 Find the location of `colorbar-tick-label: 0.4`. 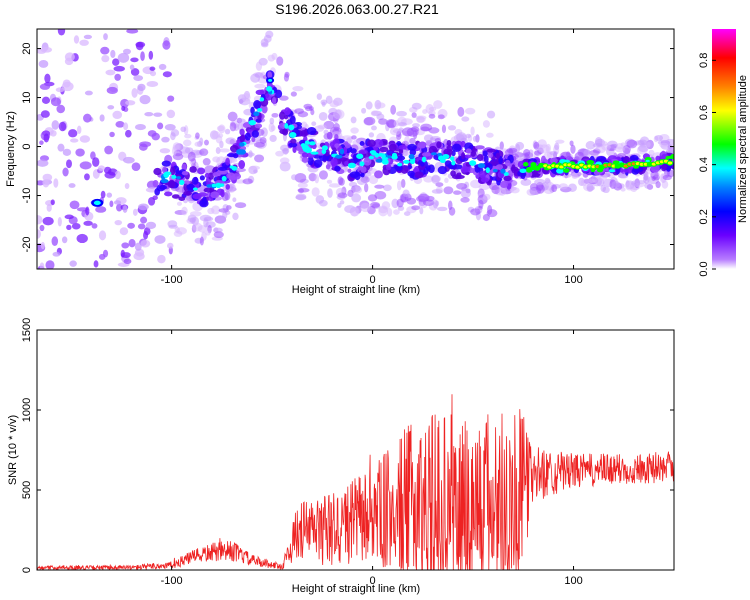

colorbar-tick-label: 0.4 is located at coordinates (704, 164).